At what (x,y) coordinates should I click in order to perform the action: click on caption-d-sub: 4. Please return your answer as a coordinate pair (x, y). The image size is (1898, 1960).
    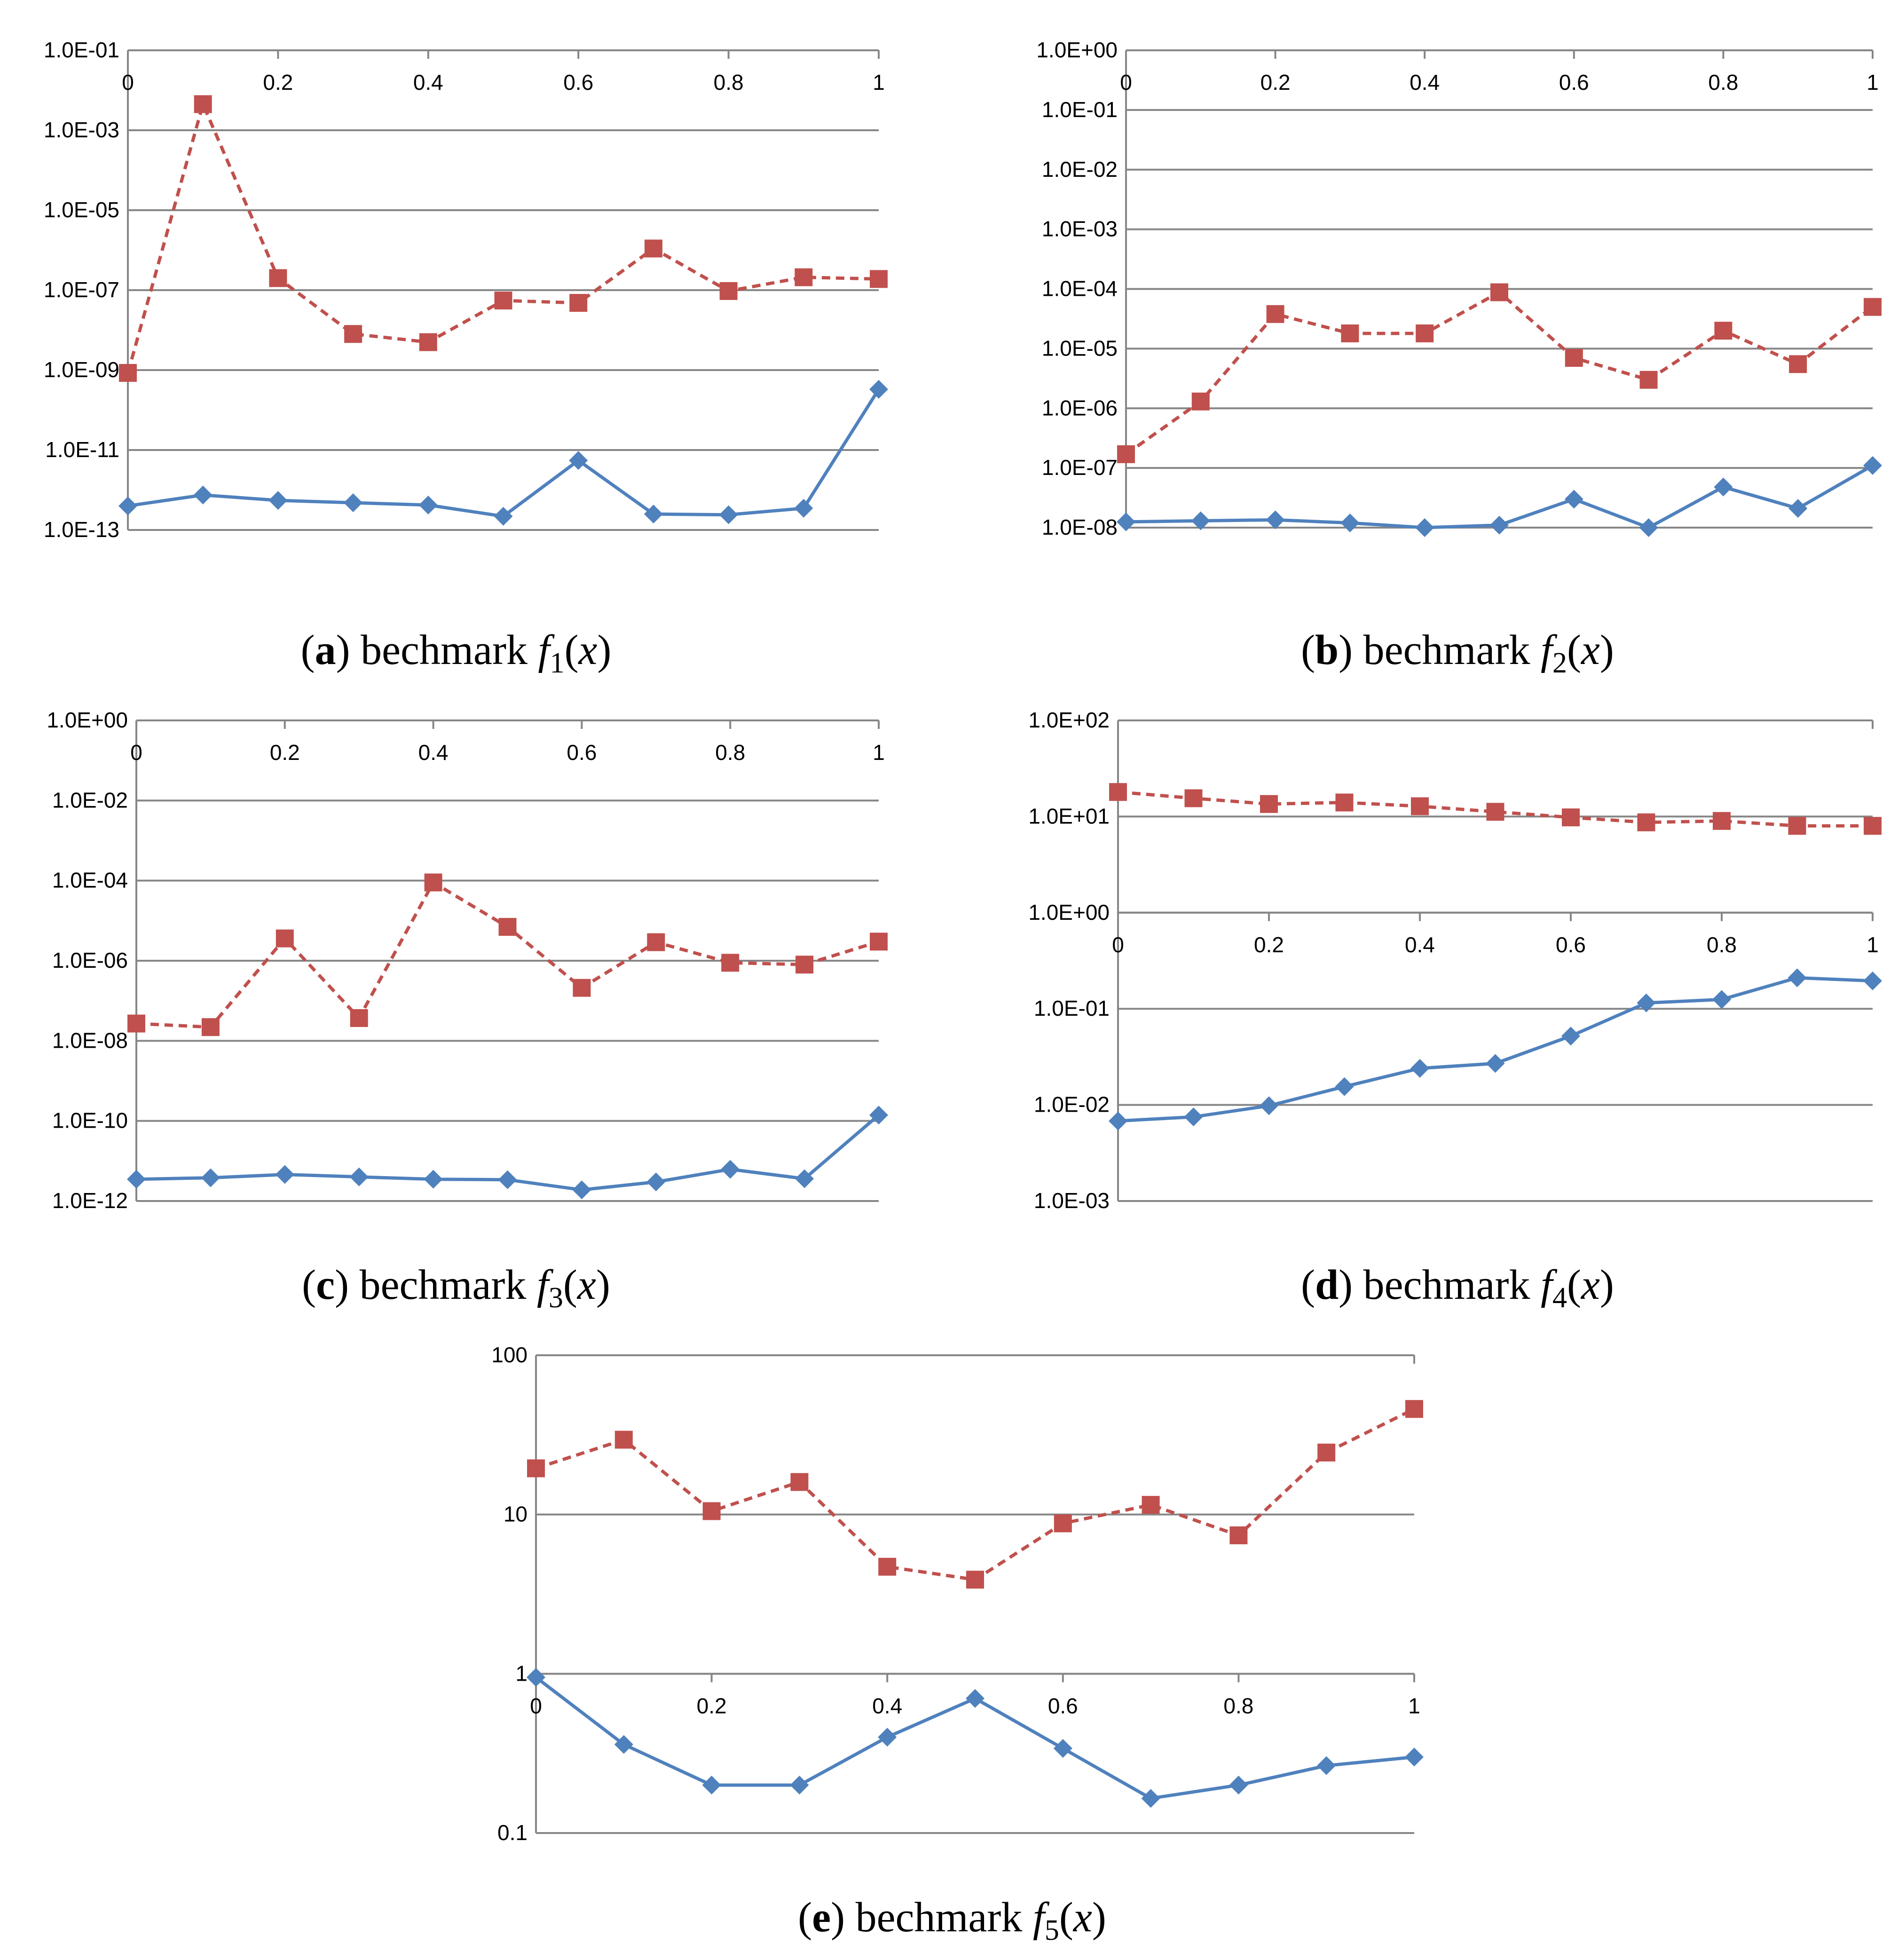
    Looking at the image, I should click on (1559, 1298).